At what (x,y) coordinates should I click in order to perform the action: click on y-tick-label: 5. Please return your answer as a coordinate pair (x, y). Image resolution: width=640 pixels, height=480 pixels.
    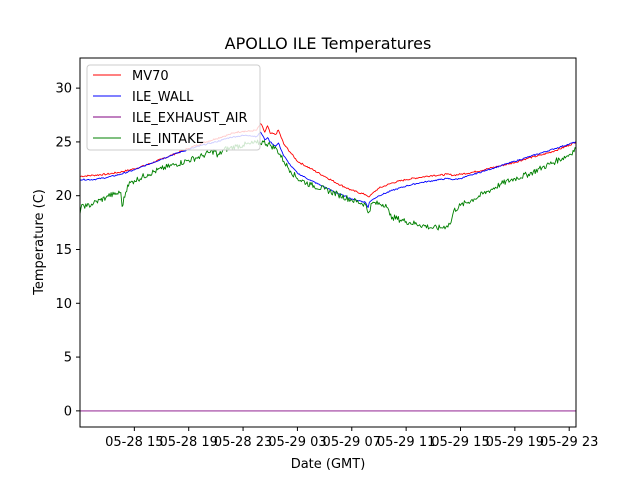
    Looking at the image, I should click on (68, 358).